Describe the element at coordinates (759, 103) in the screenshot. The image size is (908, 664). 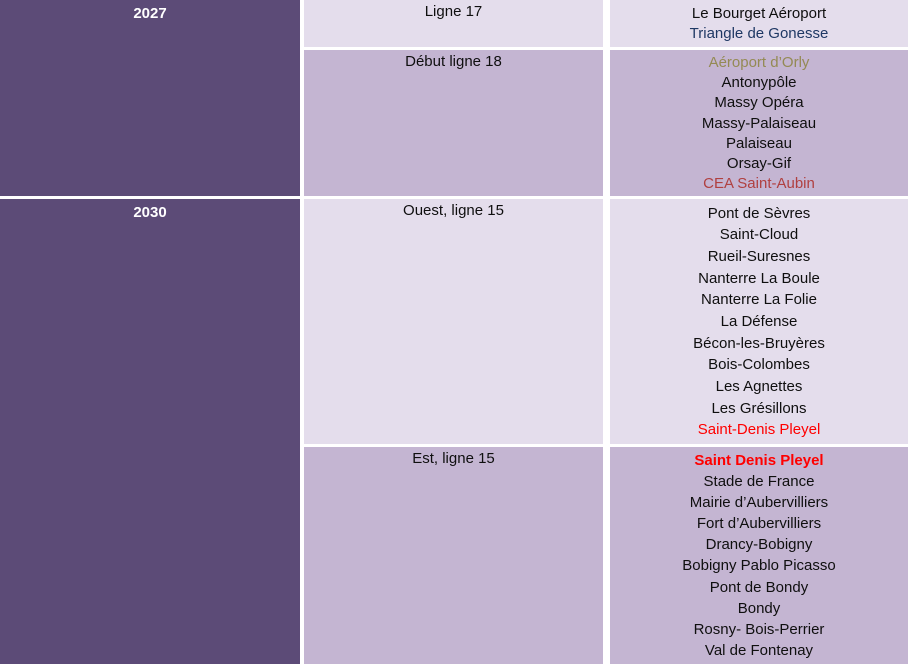
I see `station-name: Massy Opéra` at that location.